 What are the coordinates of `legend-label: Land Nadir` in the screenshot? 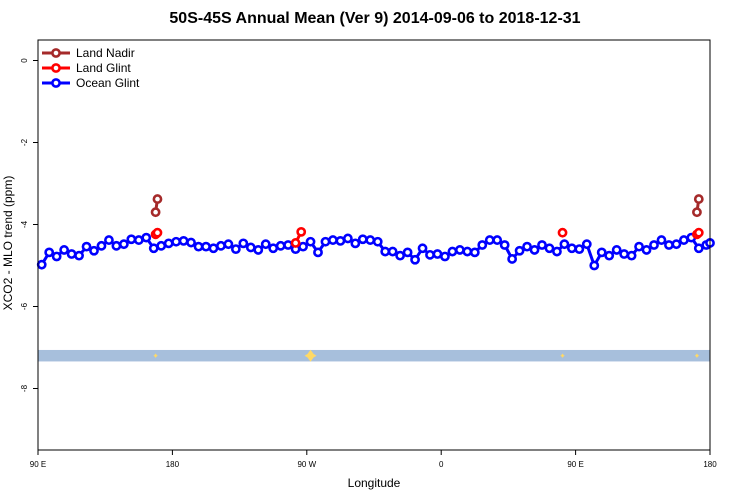 It's located at (105, 53).